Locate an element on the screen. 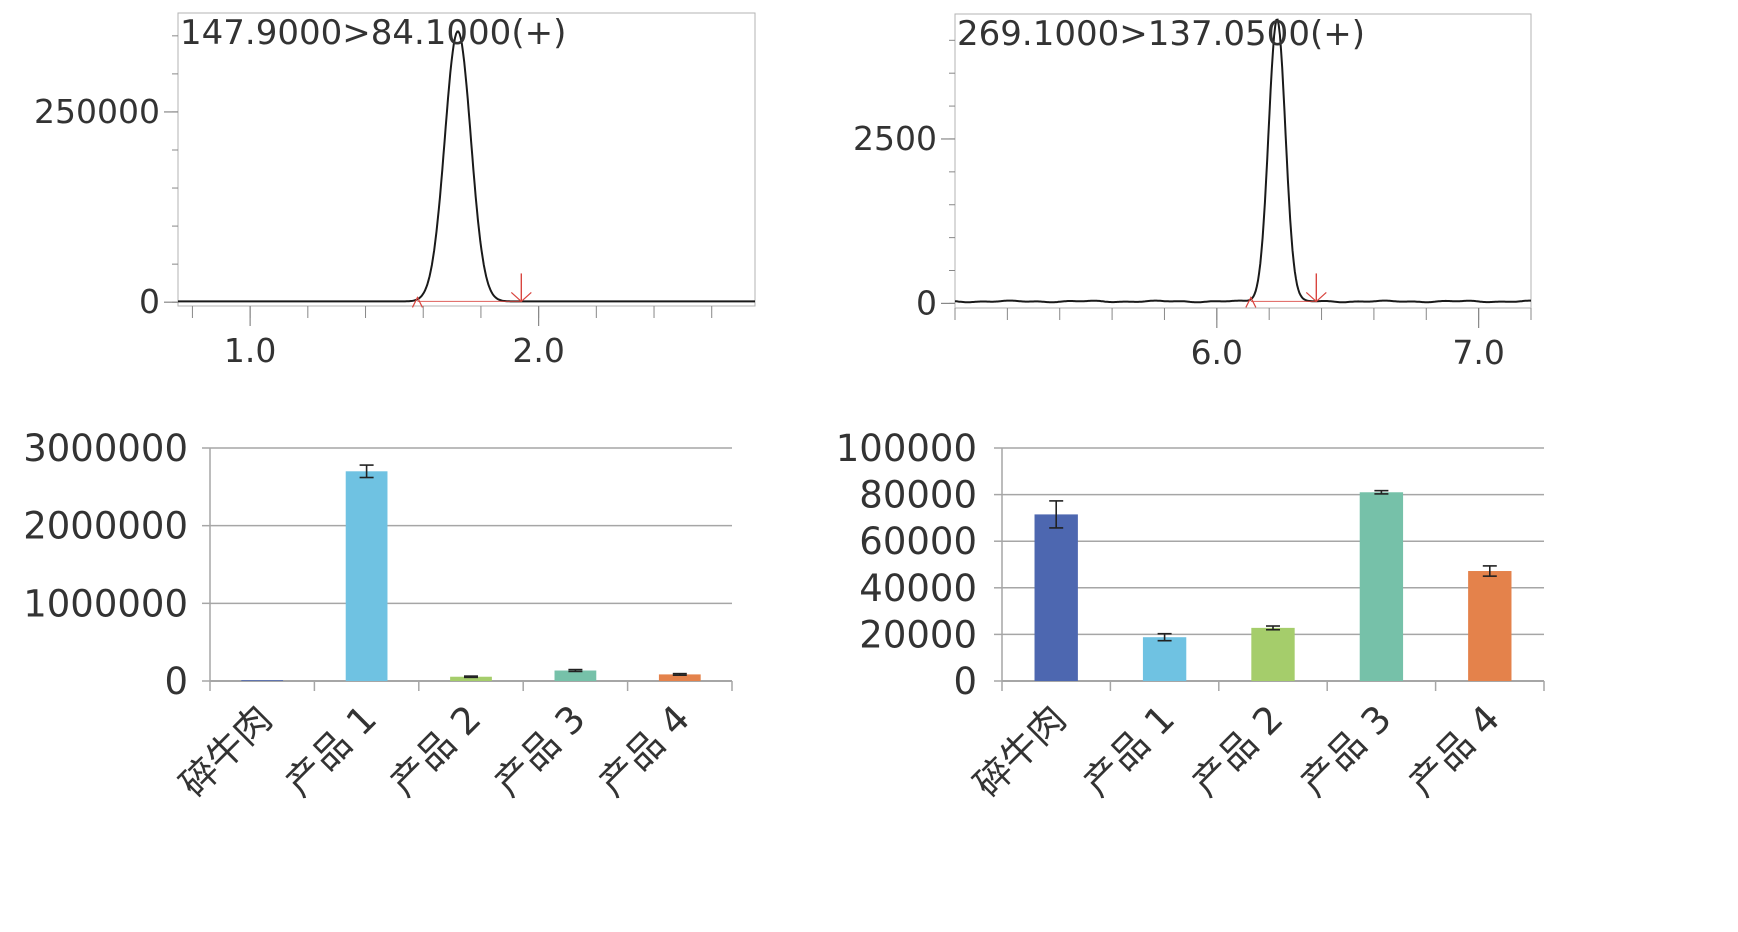 The image size is (1738, 932). x-tick-label: 1.0 is located at coordinates (250, 350).